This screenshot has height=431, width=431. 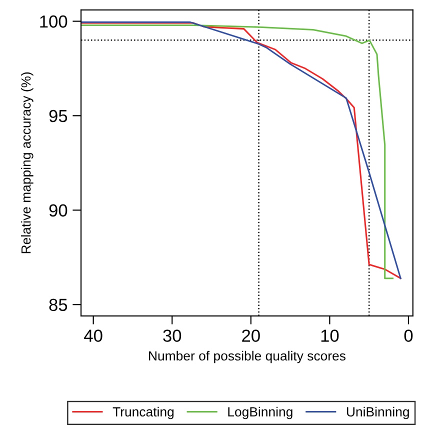 What do you see at coordinates (172, 336) in the screenshot?
I see `x-tick-label: 30` at bounding box center [172, 336].